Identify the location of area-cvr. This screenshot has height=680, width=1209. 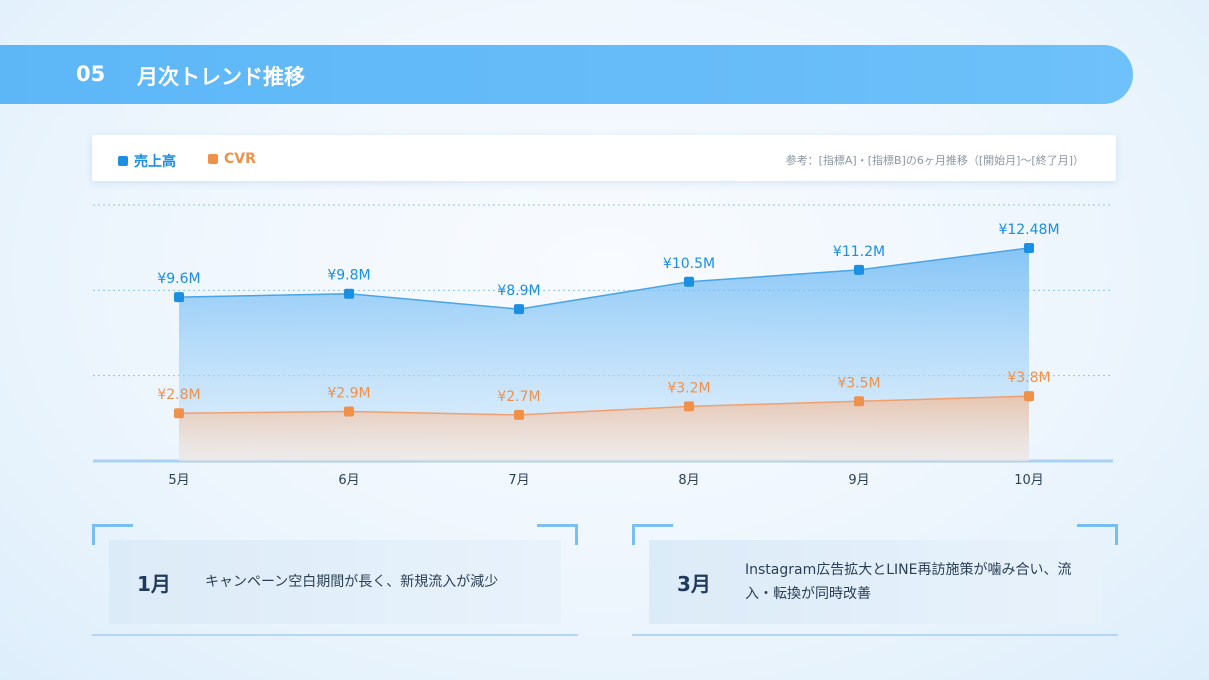
(604, 428).